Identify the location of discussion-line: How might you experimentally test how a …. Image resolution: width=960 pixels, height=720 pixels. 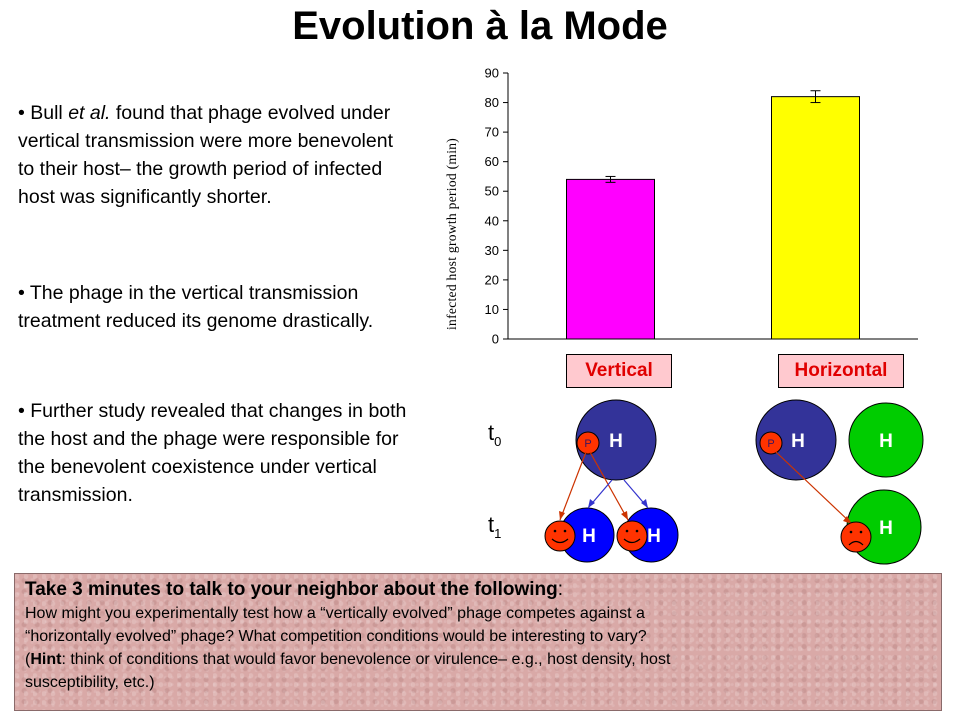
(335, 613).